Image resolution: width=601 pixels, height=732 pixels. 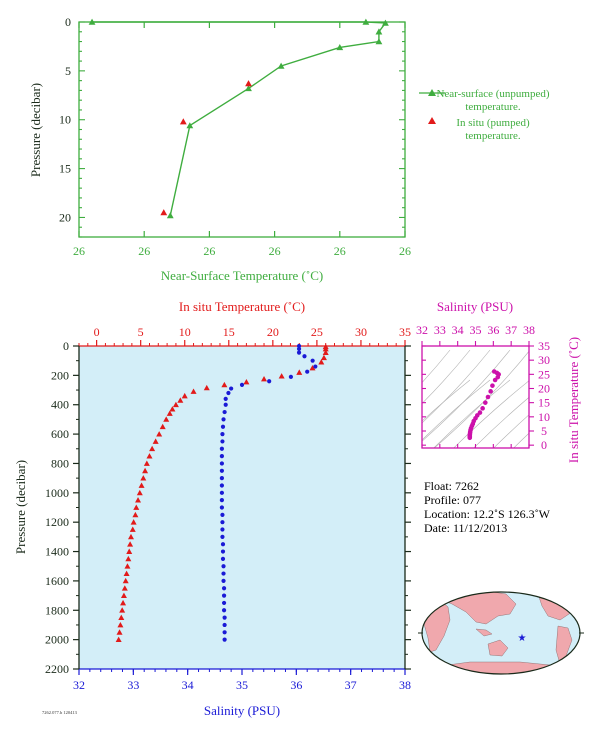 What do you see at coordinates (544, 374) in the screenshot?
I see `ts-temperature-tick-label: 25` at bounding box center [544, 374].